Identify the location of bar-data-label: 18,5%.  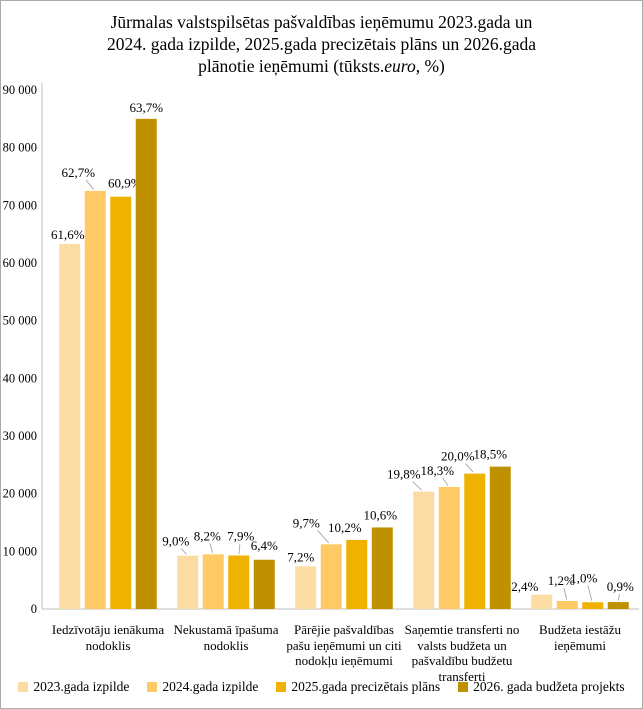
(490, 454).